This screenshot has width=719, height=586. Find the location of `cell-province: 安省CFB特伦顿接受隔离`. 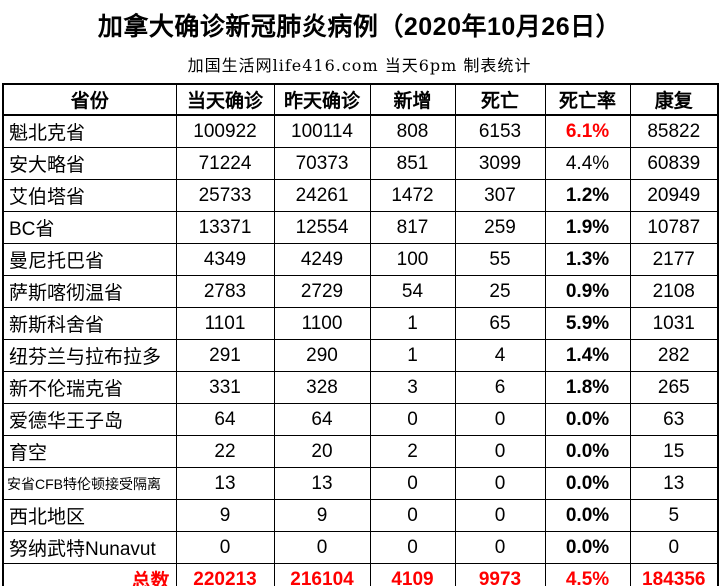

cell-province: 安省CFB特伦顿接受隔离 is located at coordinates (89, 483).